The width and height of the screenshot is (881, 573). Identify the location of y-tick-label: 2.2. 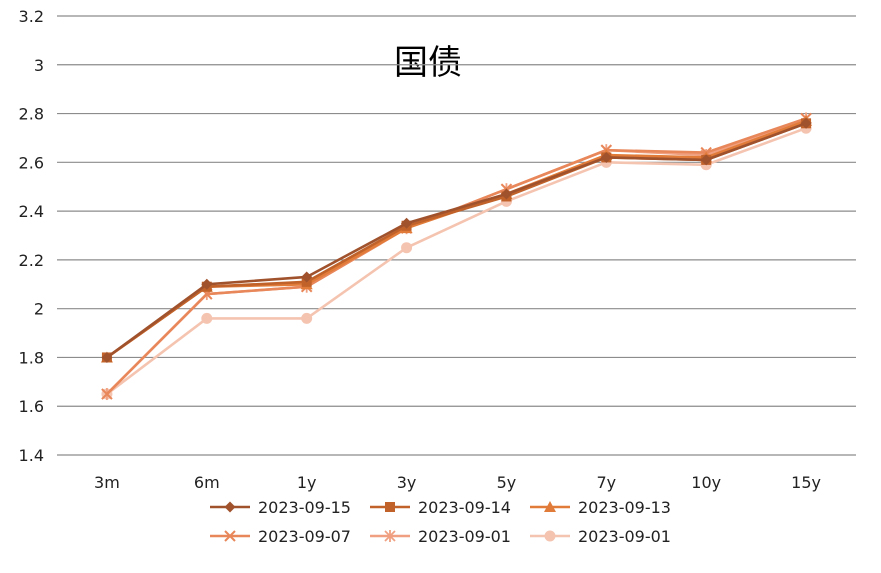
(31, 260).